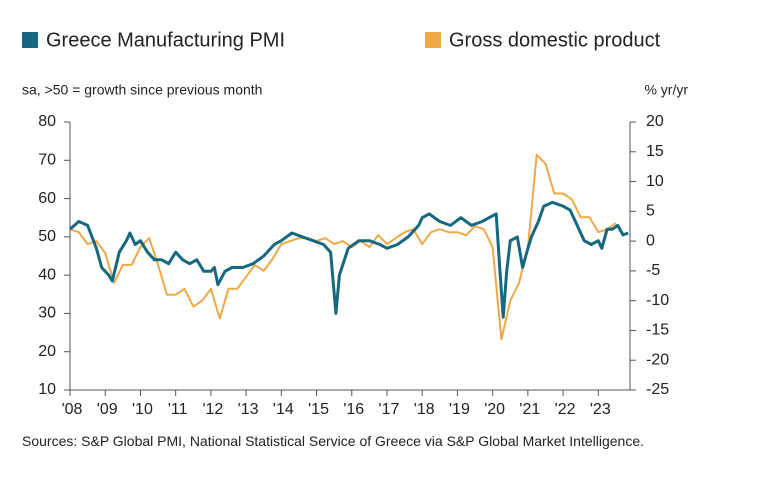 The image size is (759, 483). I want to click on x-tick-label: '09, so click(107, 409).